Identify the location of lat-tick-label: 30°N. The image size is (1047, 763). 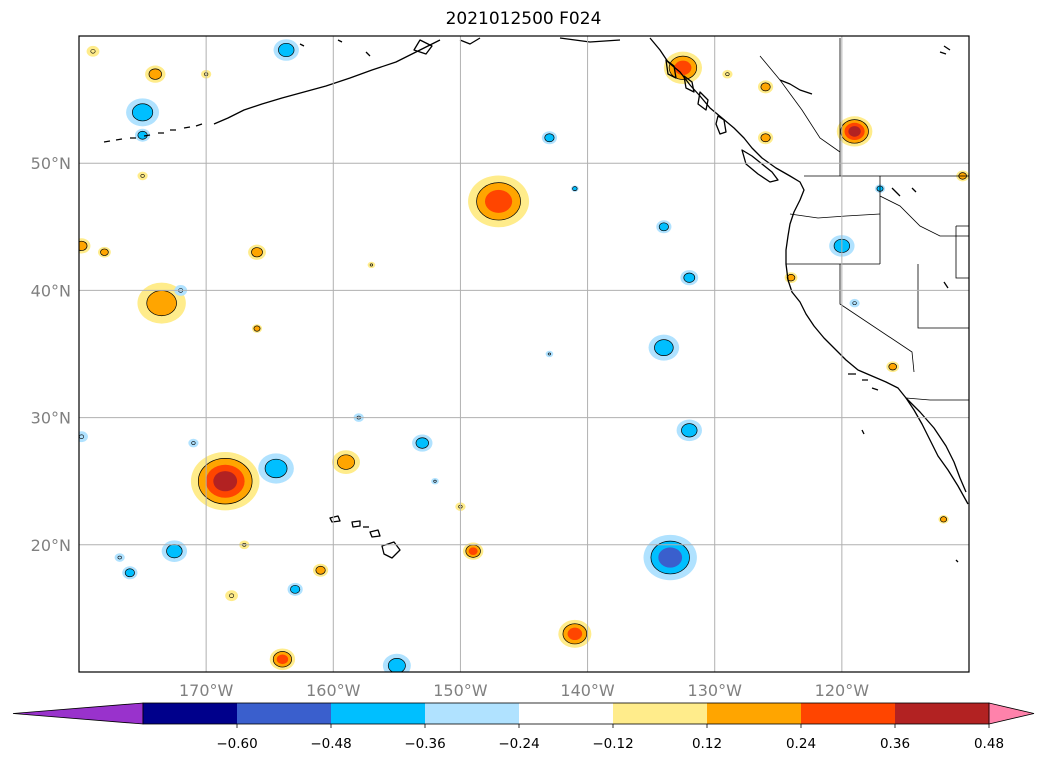
(51, 418).